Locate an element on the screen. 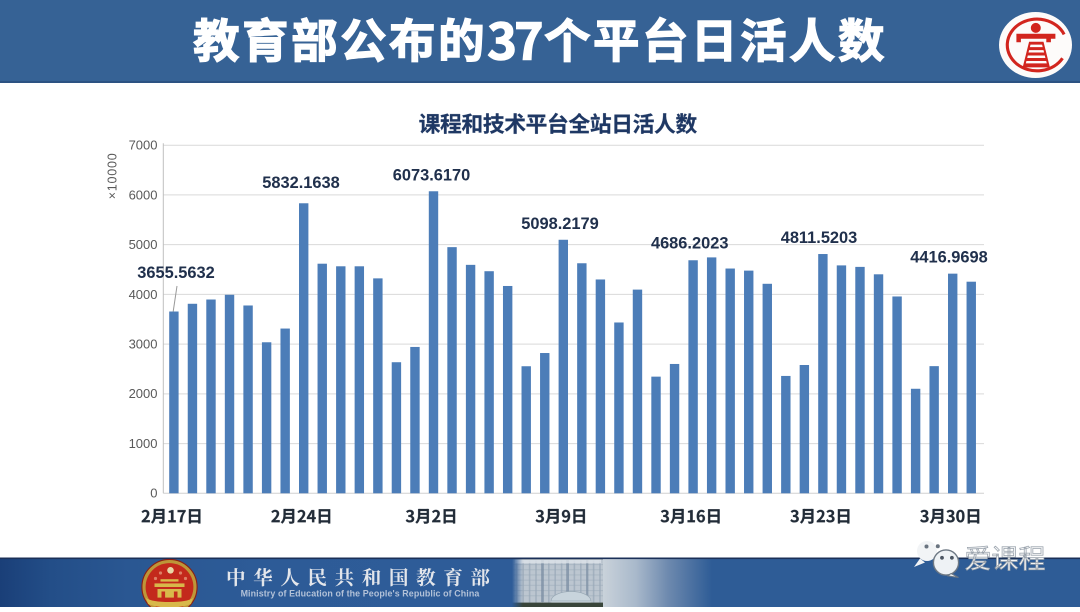  svg-text: 4686.2023 is located at coordinates (689, 244).